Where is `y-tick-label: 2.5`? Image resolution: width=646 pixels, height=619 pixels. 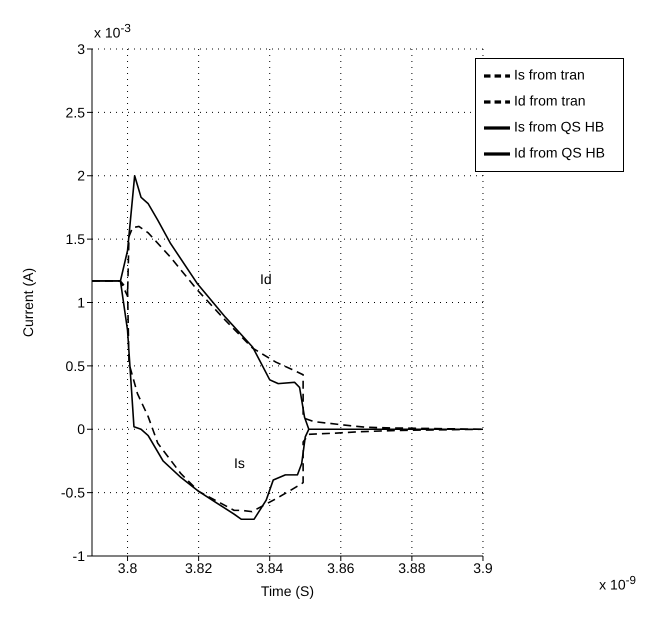
y-tick-label: 2.5 is located at coordinates (76, 112).